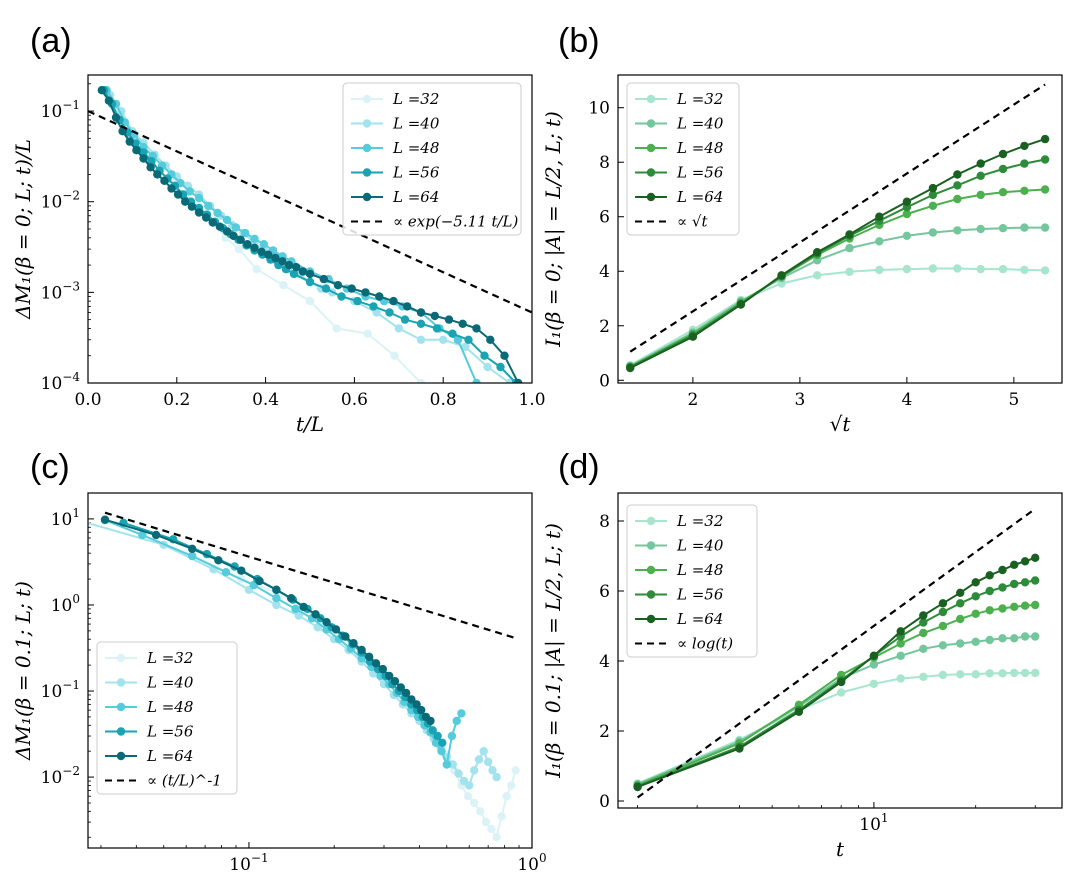 The width and height of the screenshot is (1080, 877). I want to click on legend: L =32 L =40 L =48 L =56 L =64 ∝ log(t), so click(692, 581).